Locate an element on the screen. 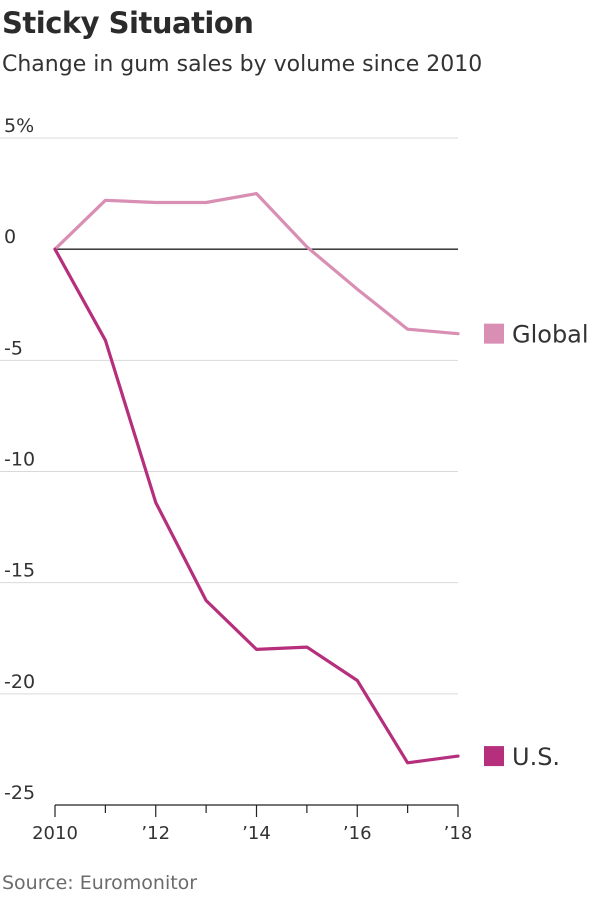 This screenshot has width=600, height=900. legend: Global U.S. is located at coordinates (536, 546).